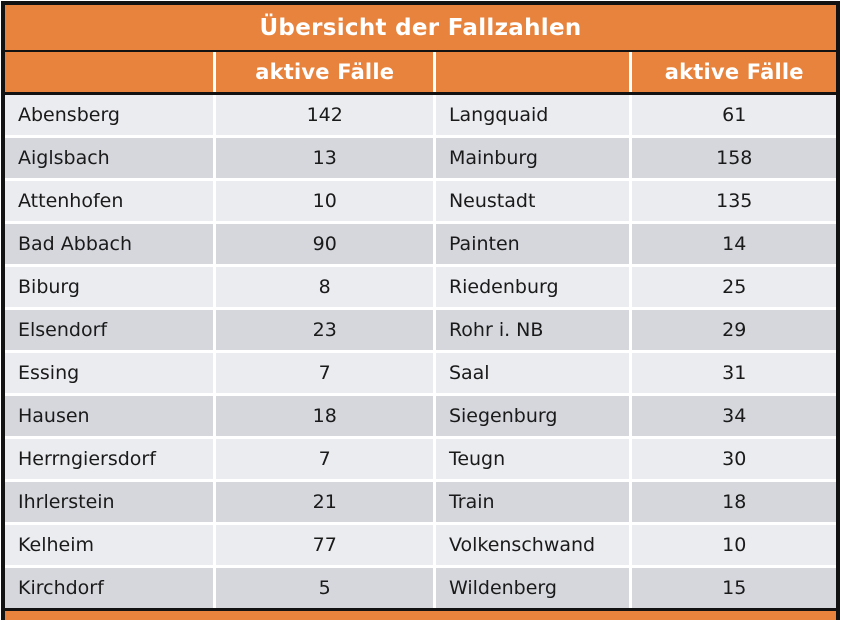 The width and height of the screenshot is (841, 620). I want to click on case-count-cell: 142, so click(324, 115).